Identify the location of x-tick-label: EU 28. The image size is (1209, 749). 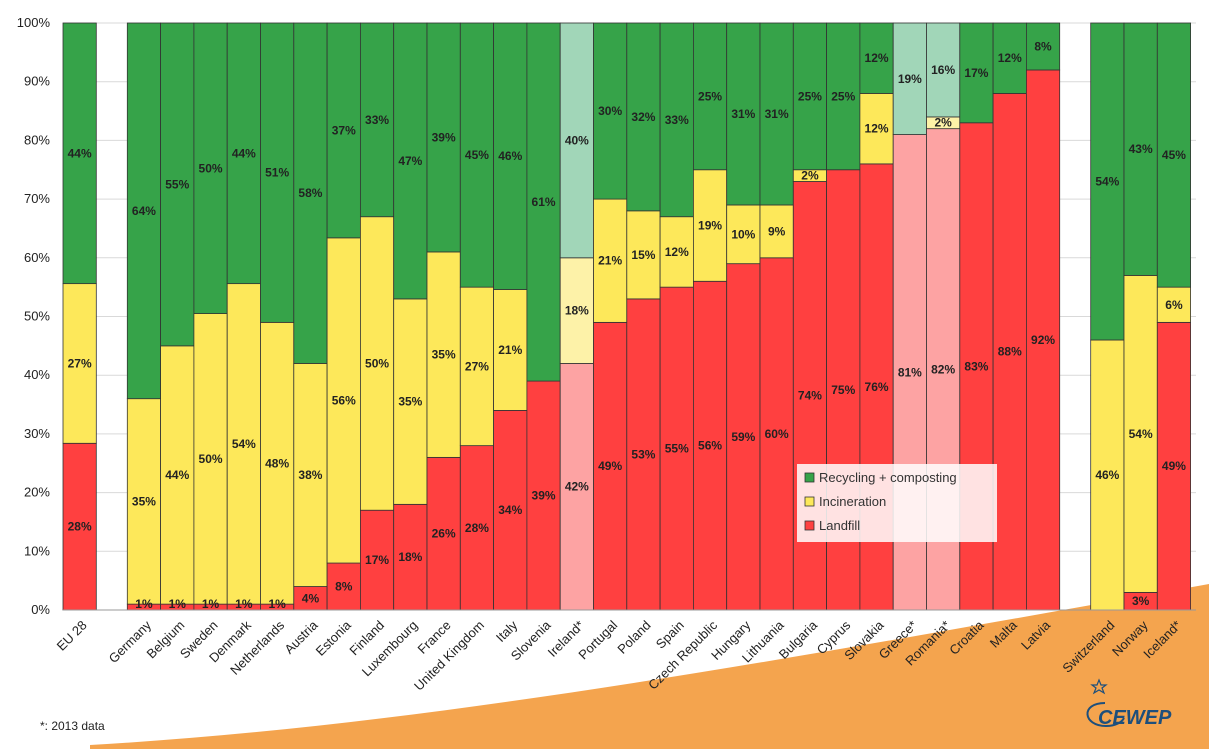
(72, 636).